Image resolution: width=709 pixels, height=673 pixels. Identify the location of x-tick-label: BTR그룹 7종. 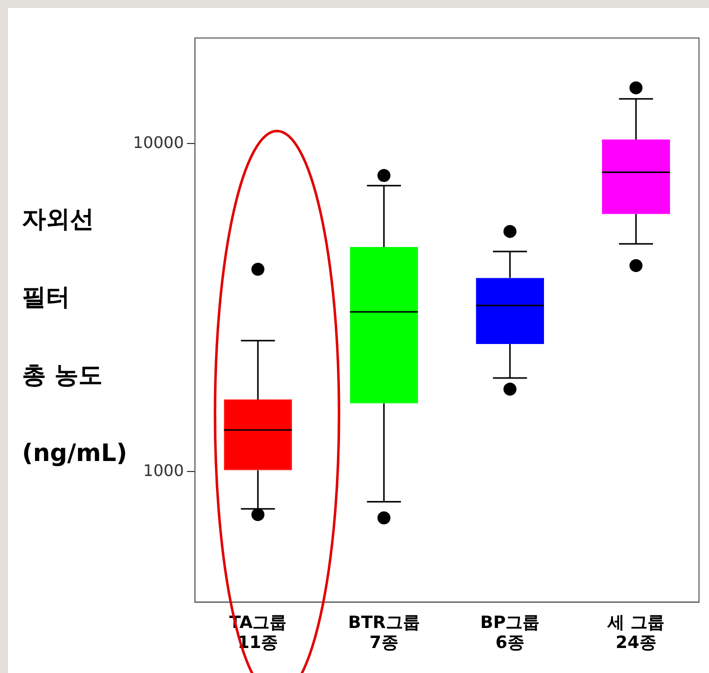
(384, 633).